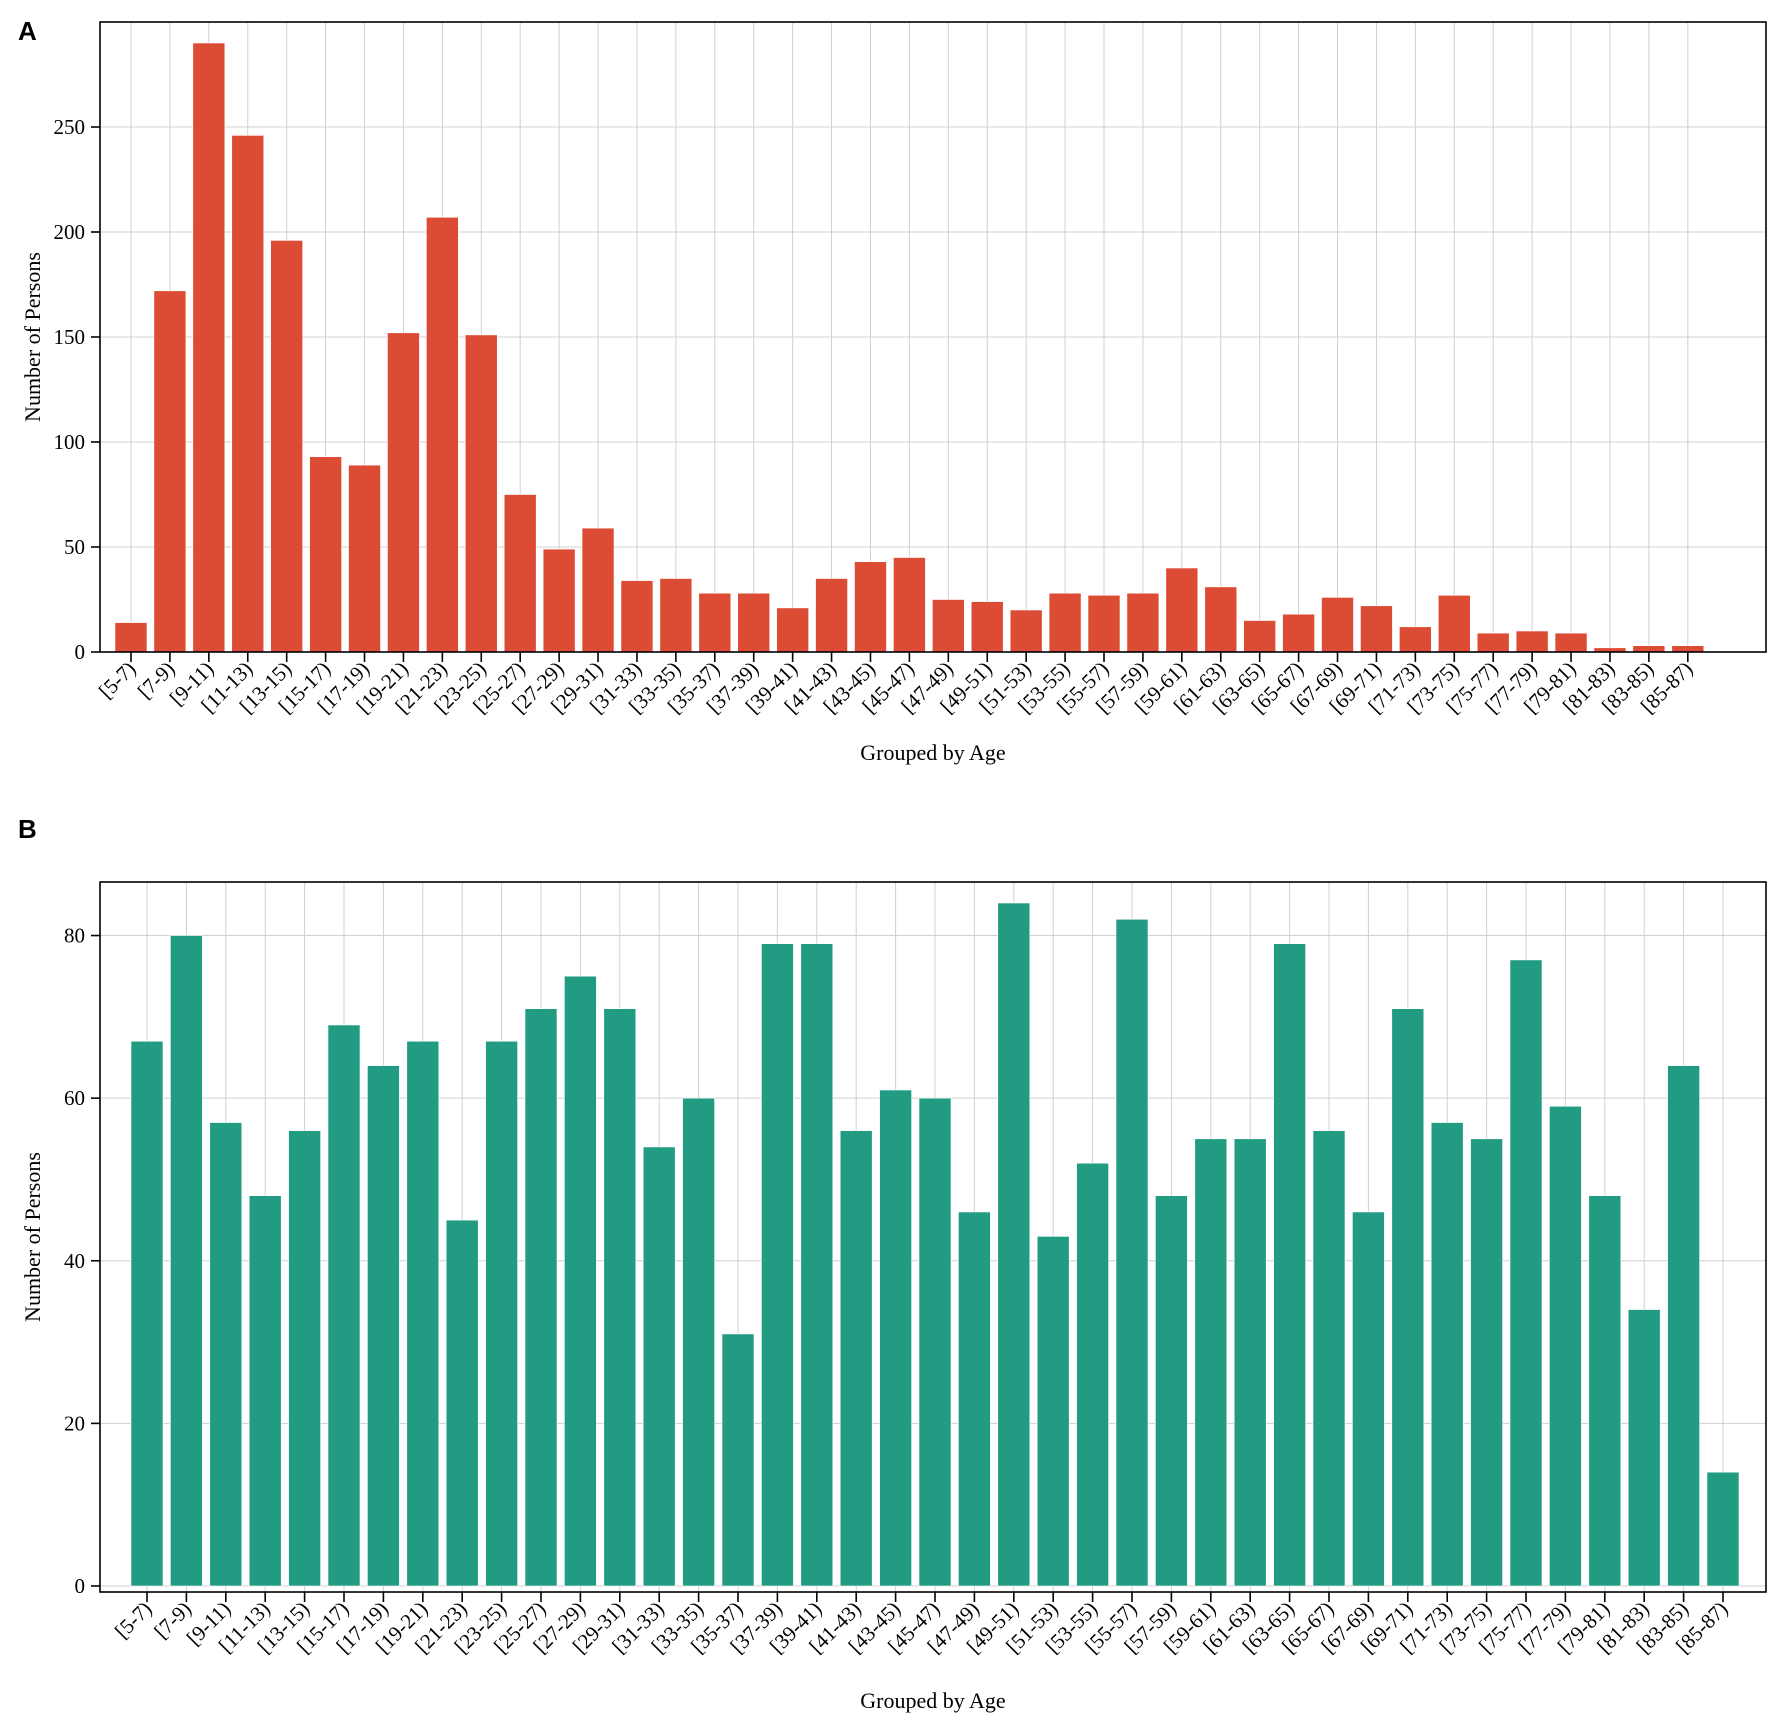 This screenshot has width=1772, height=1725. What do you see at coordinates (777, 1265) in the screenshot?
I see `bar-[37-39)` at bounding box center [777, 1265].